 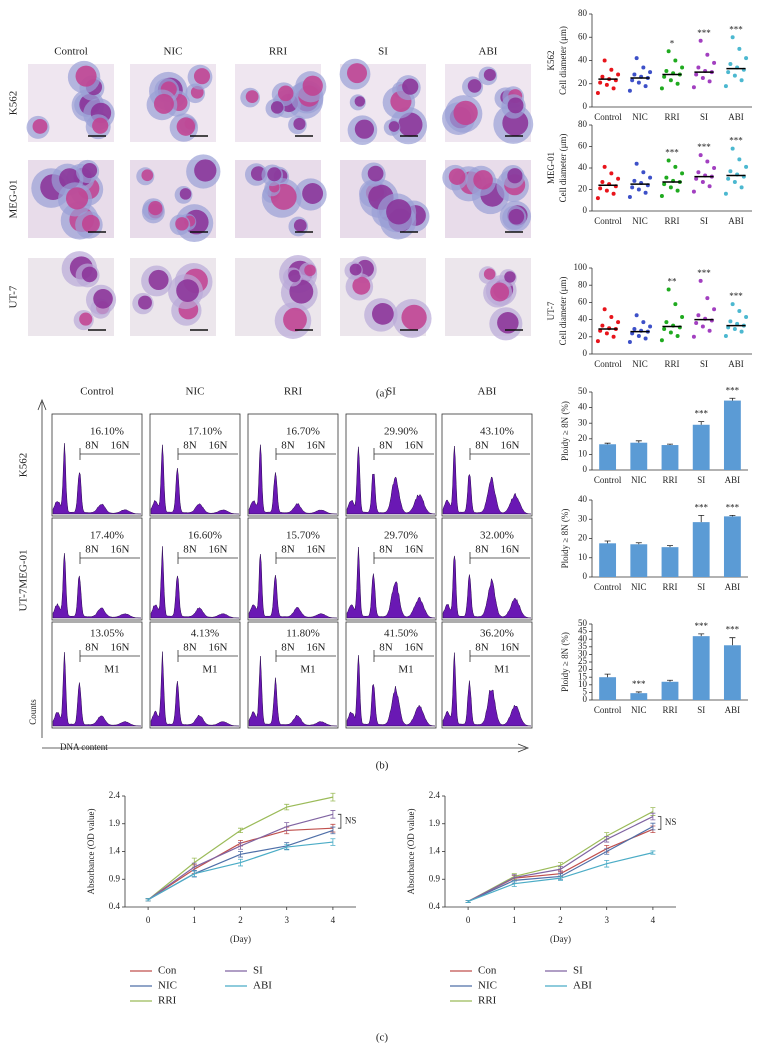 I want to click on gate-percentage: 15.70%, so click(x=303, y=536).